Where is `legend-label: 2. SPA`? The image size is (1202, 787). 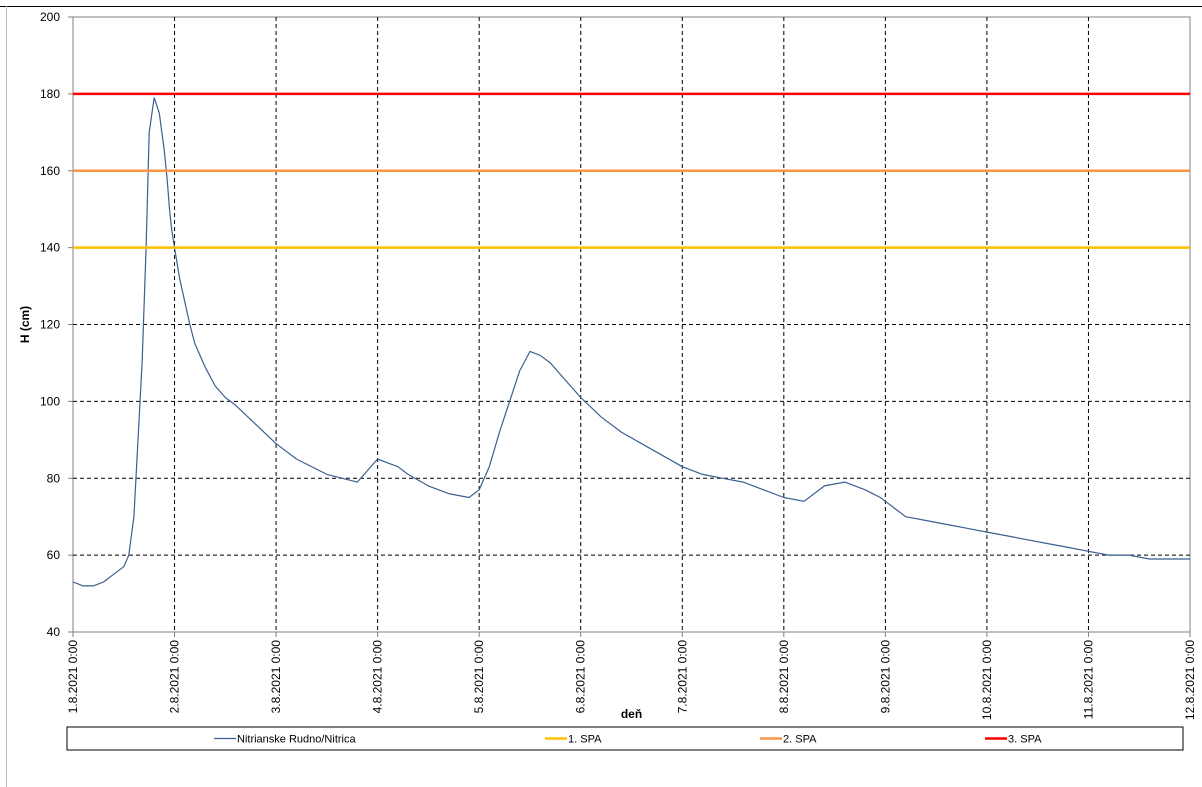 legend-label: 2. SPA is located at coordinates (800, 740).